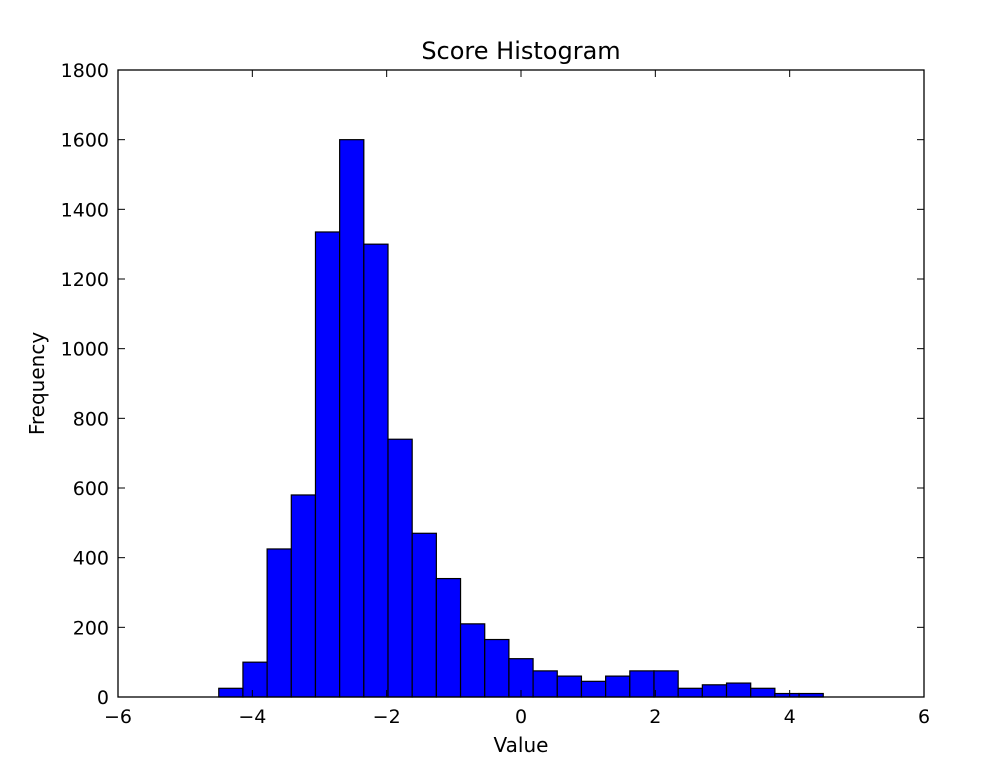 The width and height of the screenshot is (1007, 763). I want to click on y-tick-label: 200, so click(91, 628).